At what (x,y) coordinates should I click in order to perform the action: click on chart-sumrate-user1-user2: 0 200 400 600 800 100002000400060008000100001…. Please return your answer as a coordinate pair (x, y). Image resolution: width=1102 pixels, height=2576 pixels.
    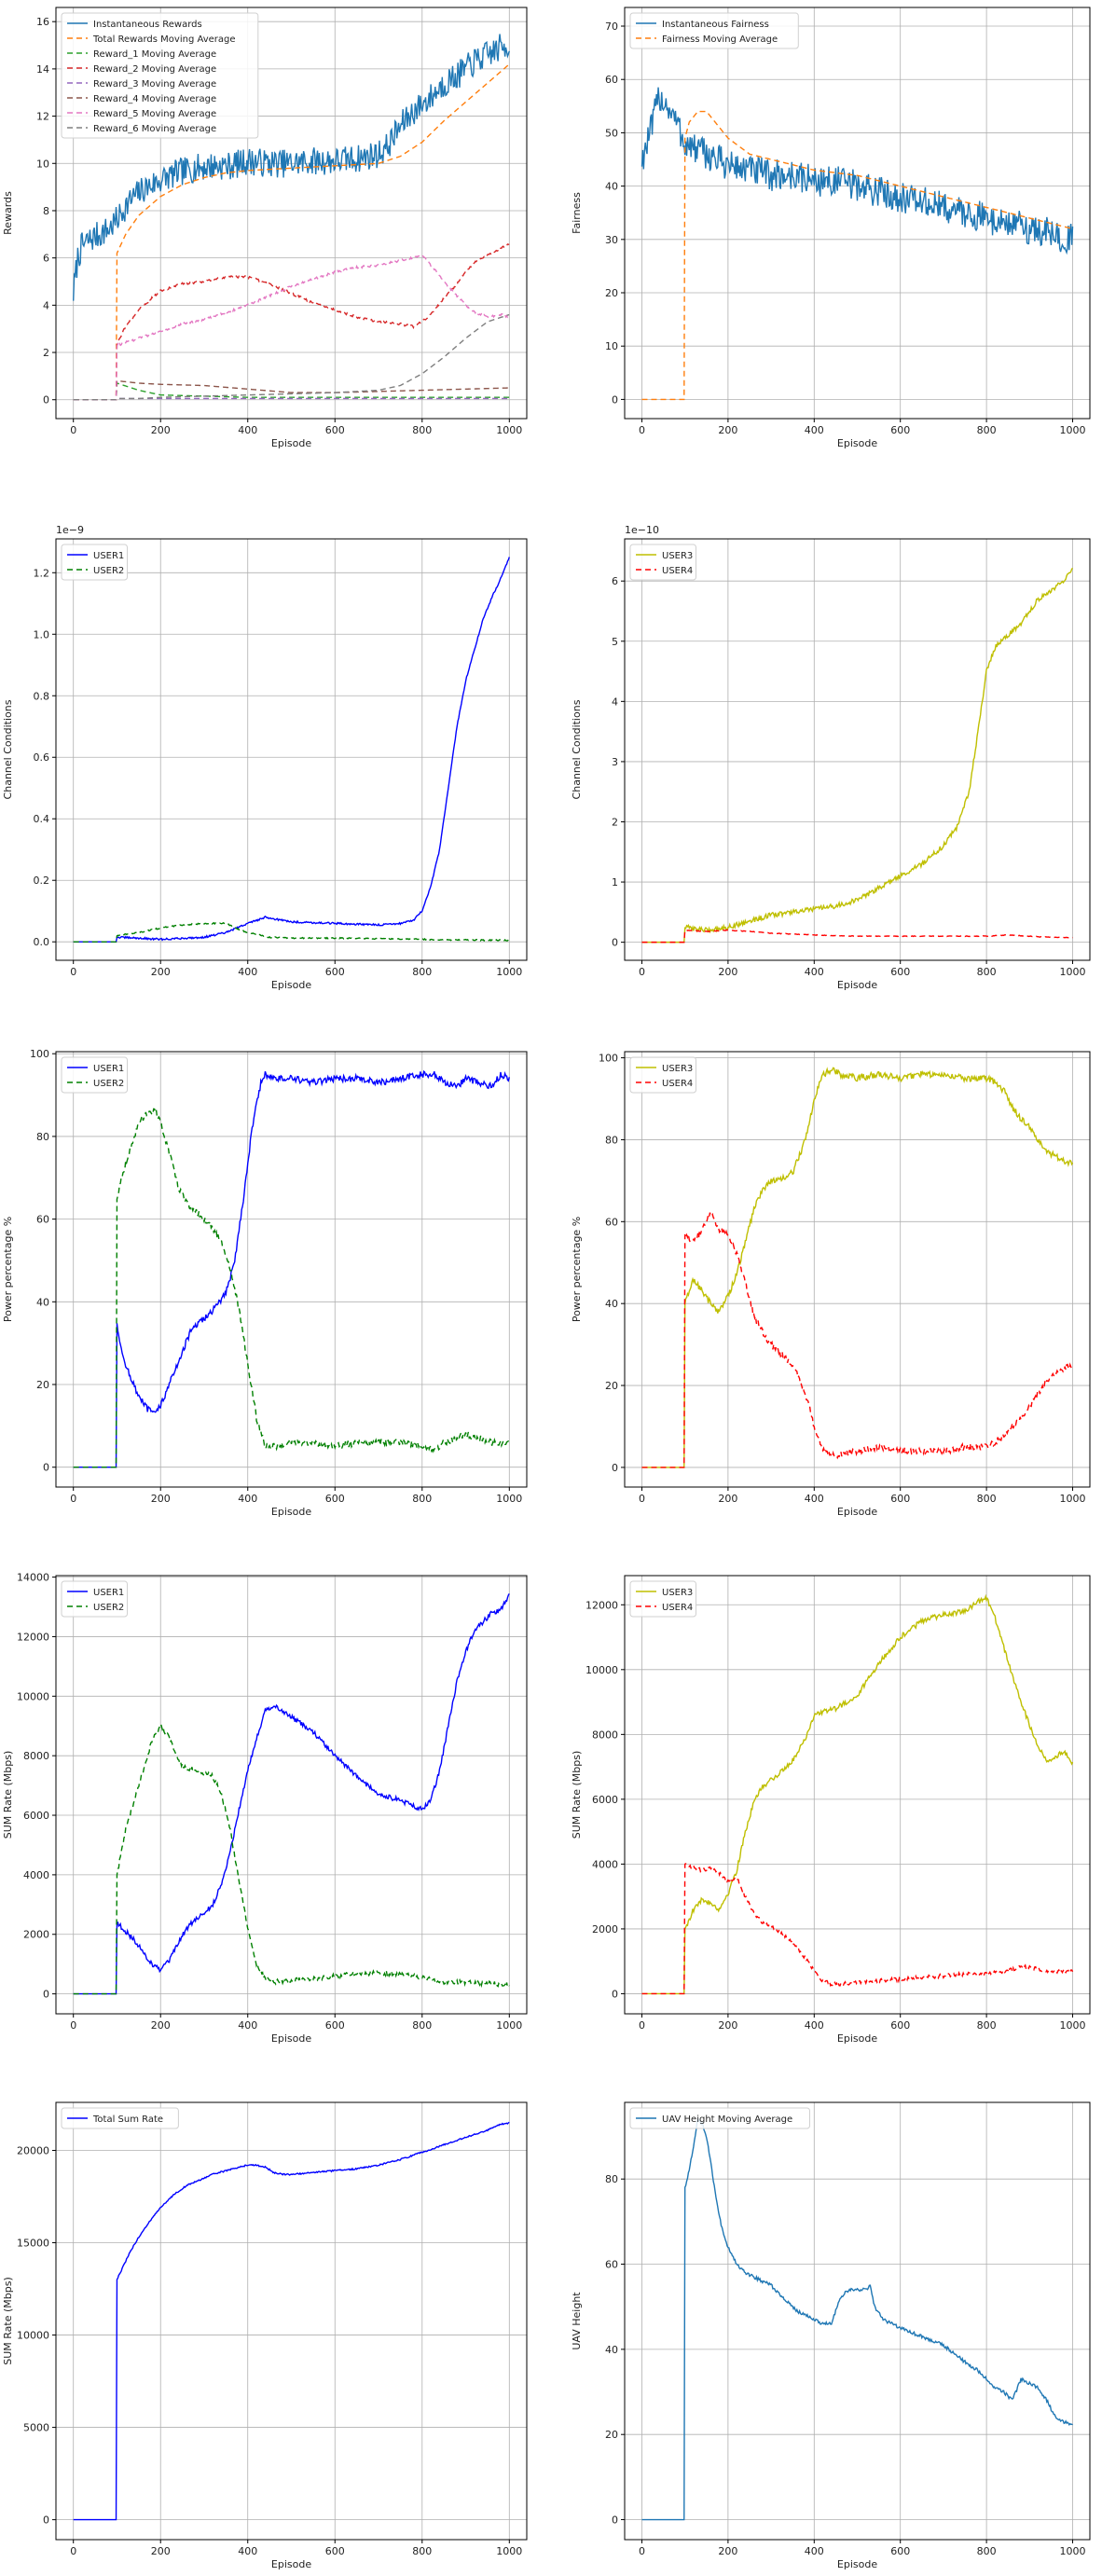
    Looking at the image, I should click on (265, 1808).